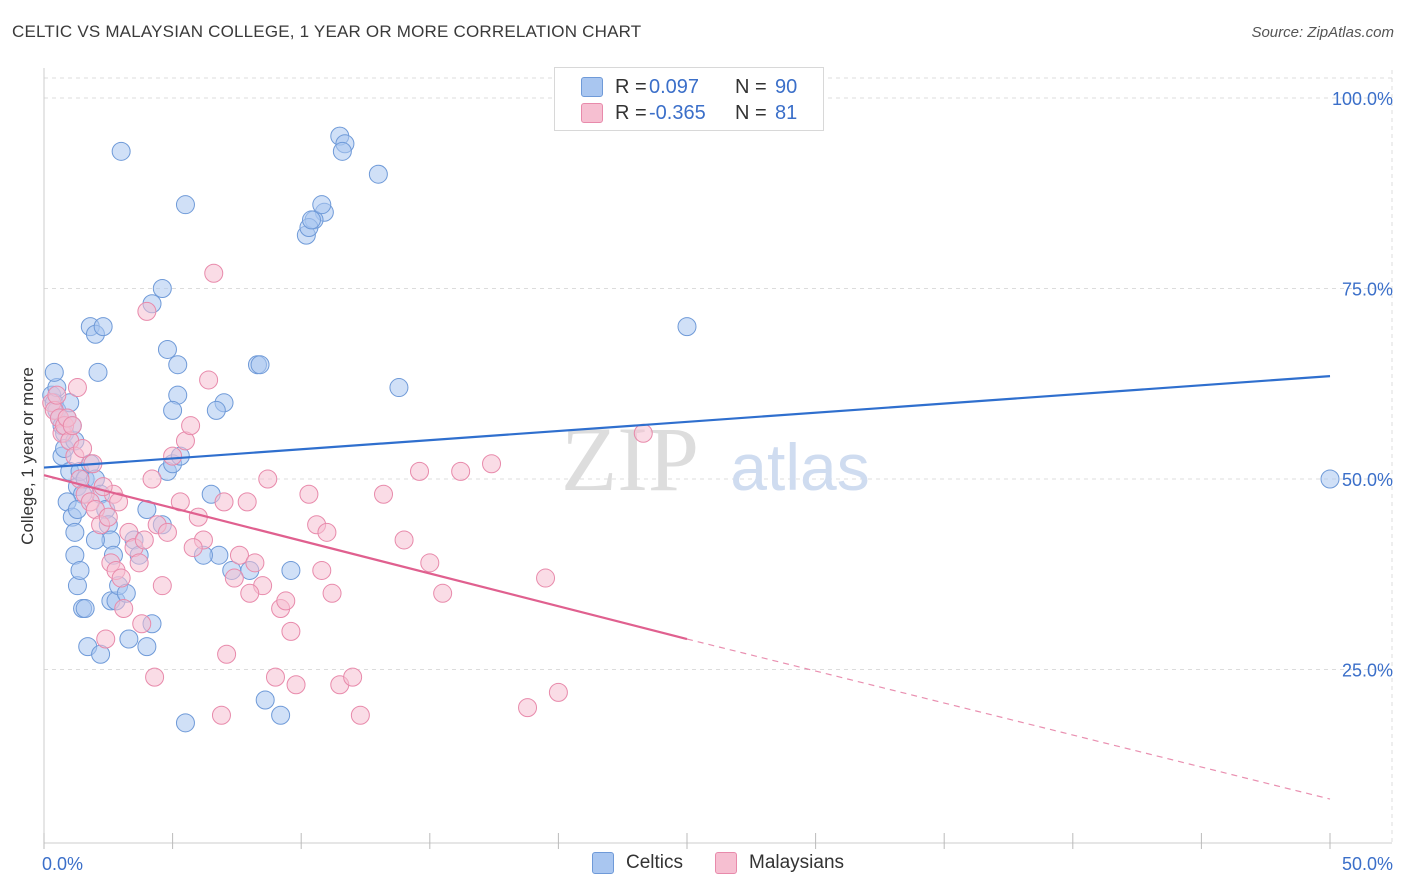 The image size is (1406, 892). Describe the element at coordinates (689, 113) in the screenshot. I see `stats-legend-row-malaysians: R = -0.365 N = 81` at that location.